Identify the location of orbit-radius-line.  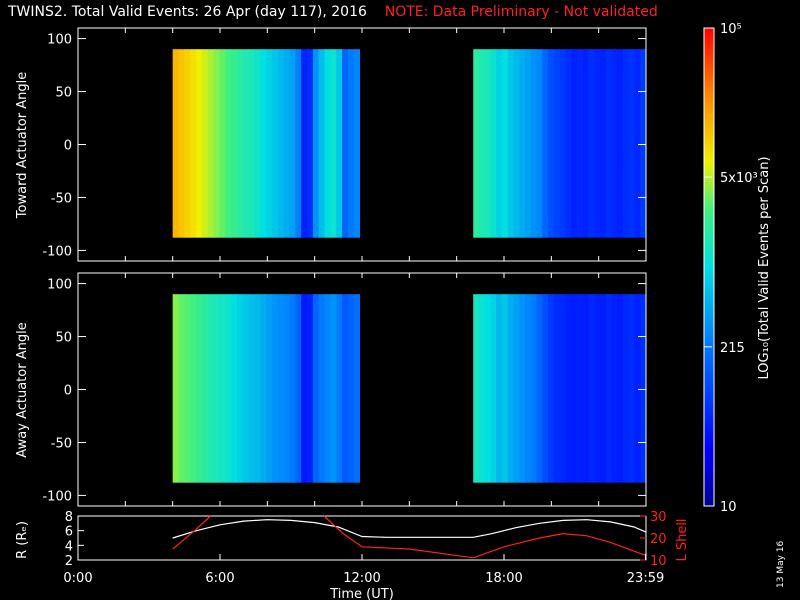
(409, 529).